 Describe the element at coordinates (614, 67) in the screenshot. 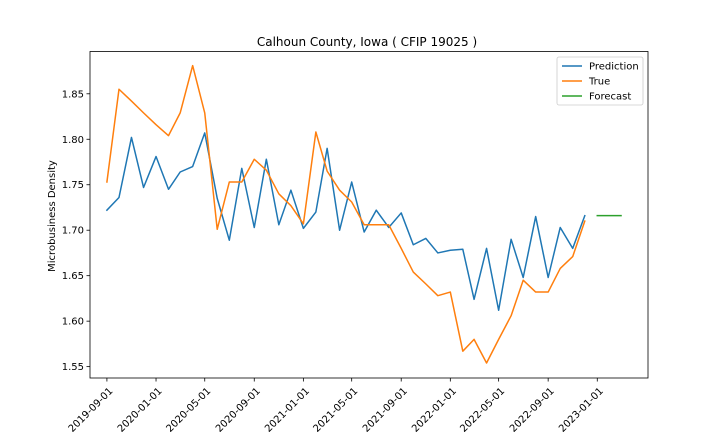

I see `legend-label-prediction: Prediction` at that location.